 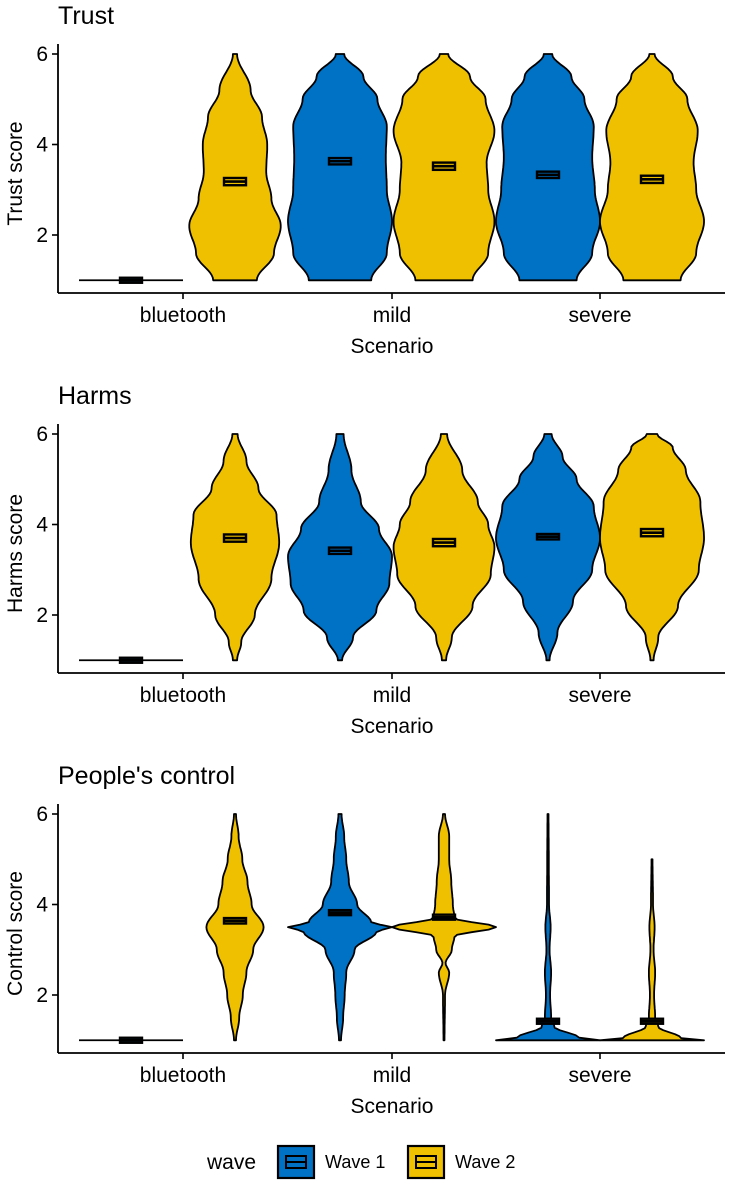 What do you see at coordinates (392, 695) in the screenshot?
I see `harms-x-tick-label-mild: mild` at bounding box center [392, 695].